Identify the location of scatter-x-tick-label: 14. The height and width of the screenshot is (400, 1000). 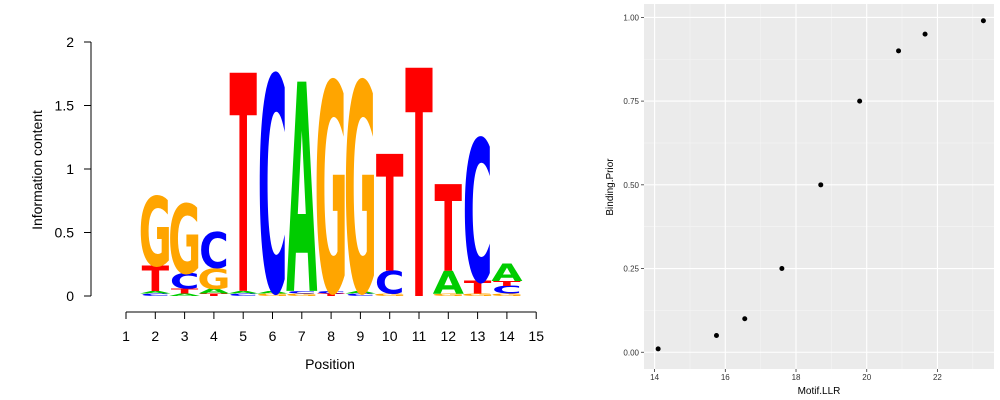
(654, 377).